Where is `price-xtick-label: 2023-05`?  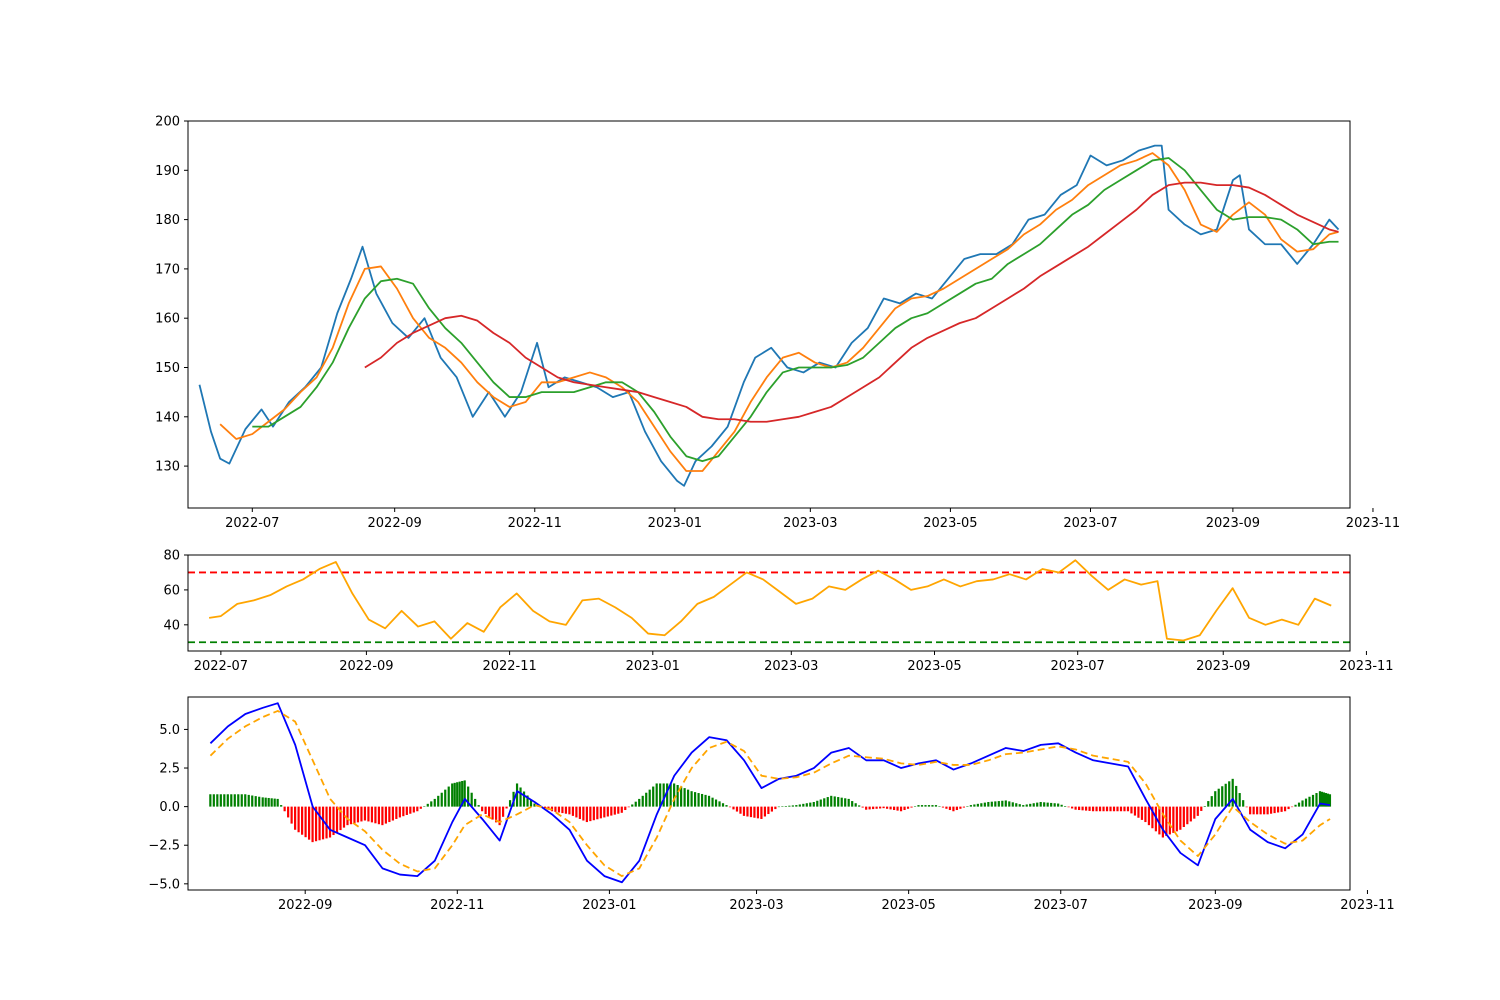
price-xtick-label: 2023-05 is located at coordinates (950, 523).